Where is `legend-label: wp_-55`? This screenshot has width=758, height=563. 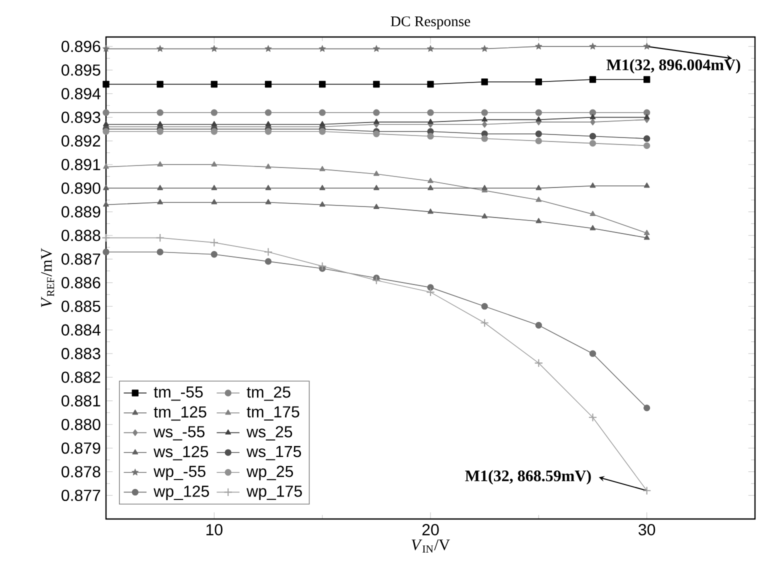
legend-label: wp_-55 is located at coordinates (180, 473).